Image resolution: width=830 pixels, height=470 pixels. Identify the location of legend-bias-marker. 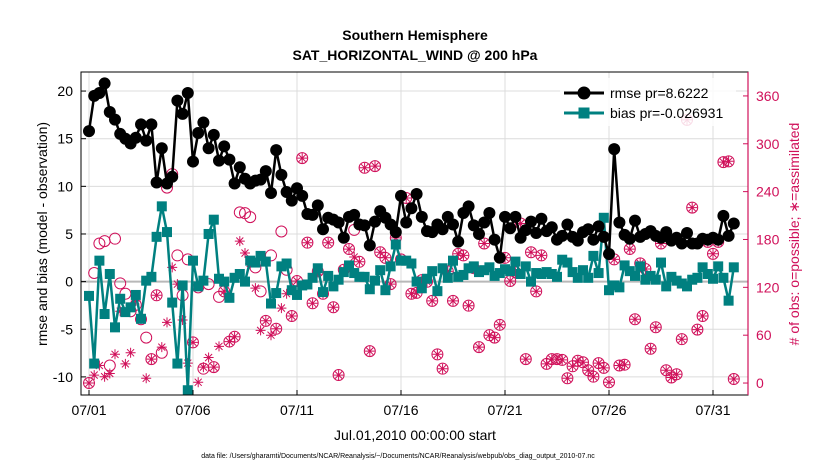
(584, 113).